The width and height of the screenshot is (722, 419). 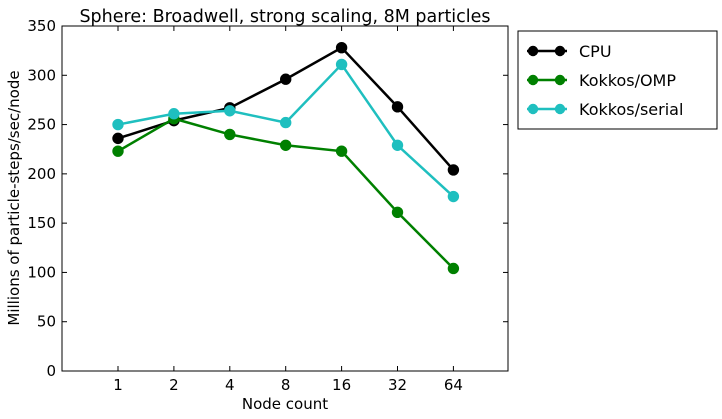 I want to click on legend: CPU Kokkos/OMP Kokkos/serial, so click(x=617, y=80).